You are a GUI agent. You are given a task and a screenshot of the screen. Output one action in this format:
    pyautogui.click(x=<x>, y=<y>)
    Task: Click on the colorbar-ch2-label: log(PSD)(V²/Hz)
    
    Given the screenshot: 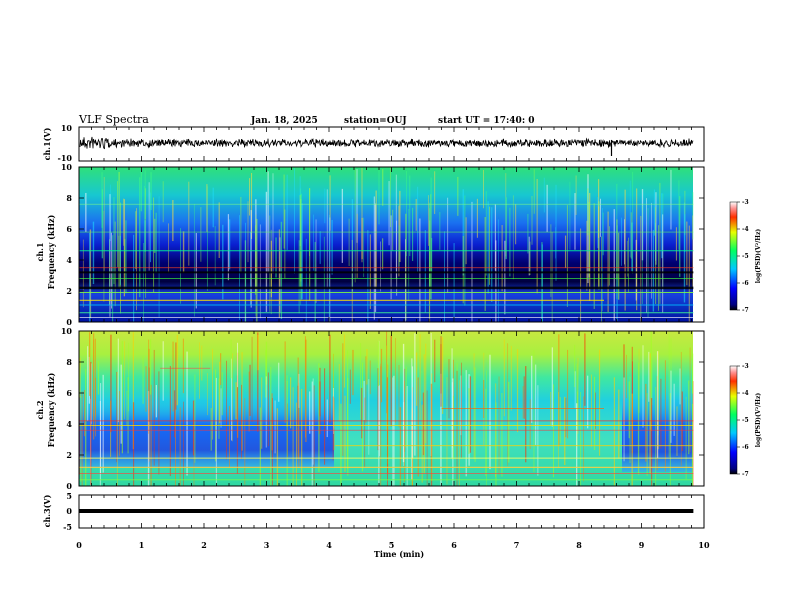 What is the action you would take?
    pyautogui.click(x=758, y=420)
    